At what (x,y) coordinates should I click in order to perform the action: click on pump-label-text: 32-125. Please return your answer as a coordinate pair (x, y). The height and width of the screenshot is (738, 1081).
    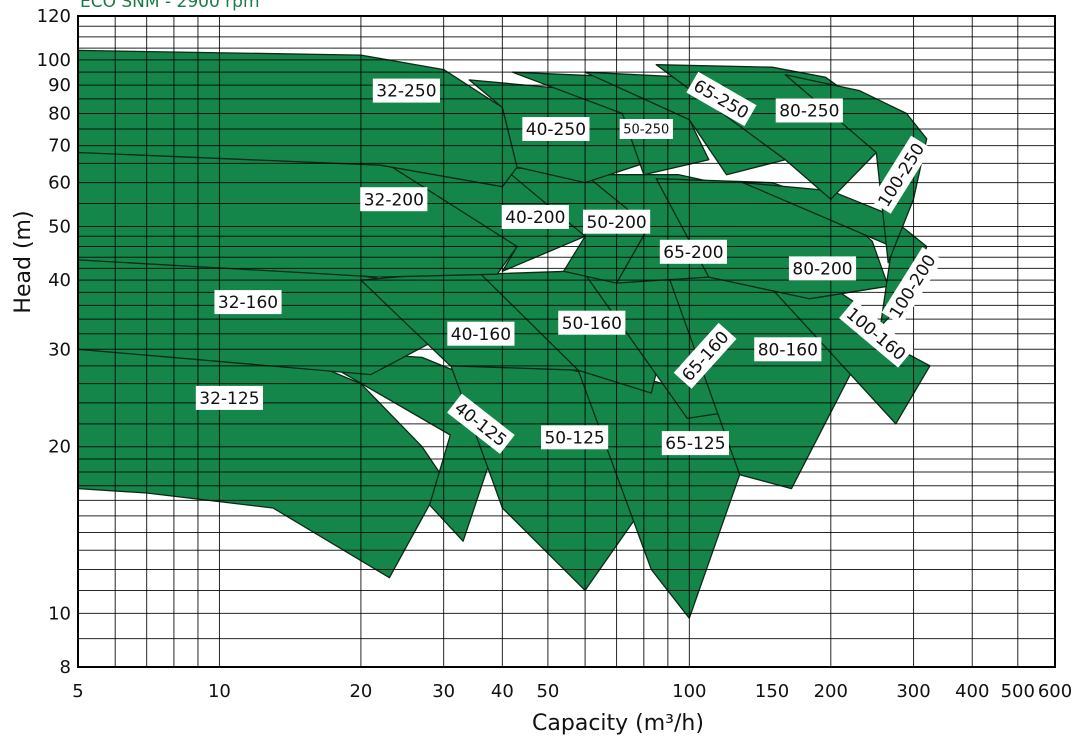
    Looking at the image, I should click on (229, 399).